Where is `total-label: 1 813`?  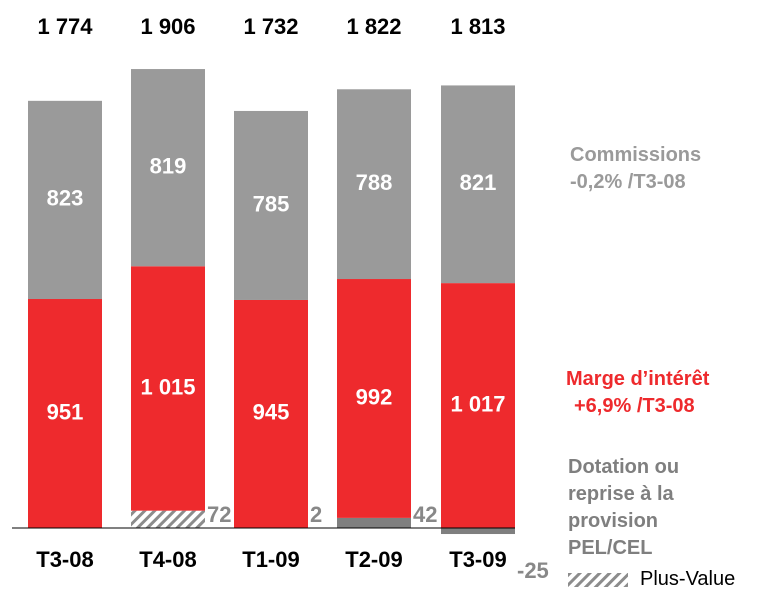 total-label: 1 813 is located at coordinates (477, 26).